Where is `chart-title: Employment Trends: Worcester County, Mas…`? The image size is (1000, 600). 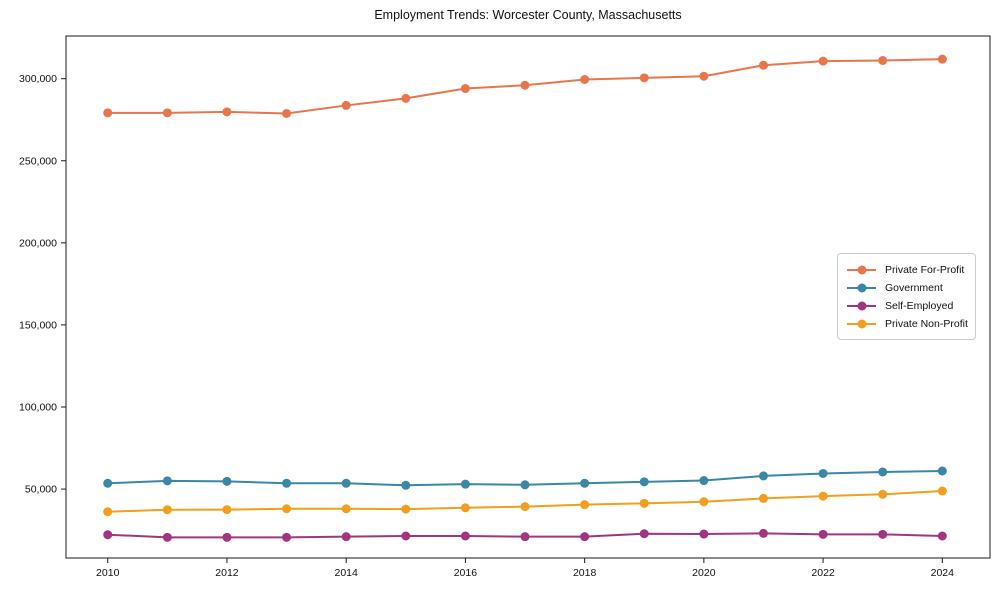 chart-title: Employment Trends: Worcester County, Mas… is located at coordinates (528, 15).